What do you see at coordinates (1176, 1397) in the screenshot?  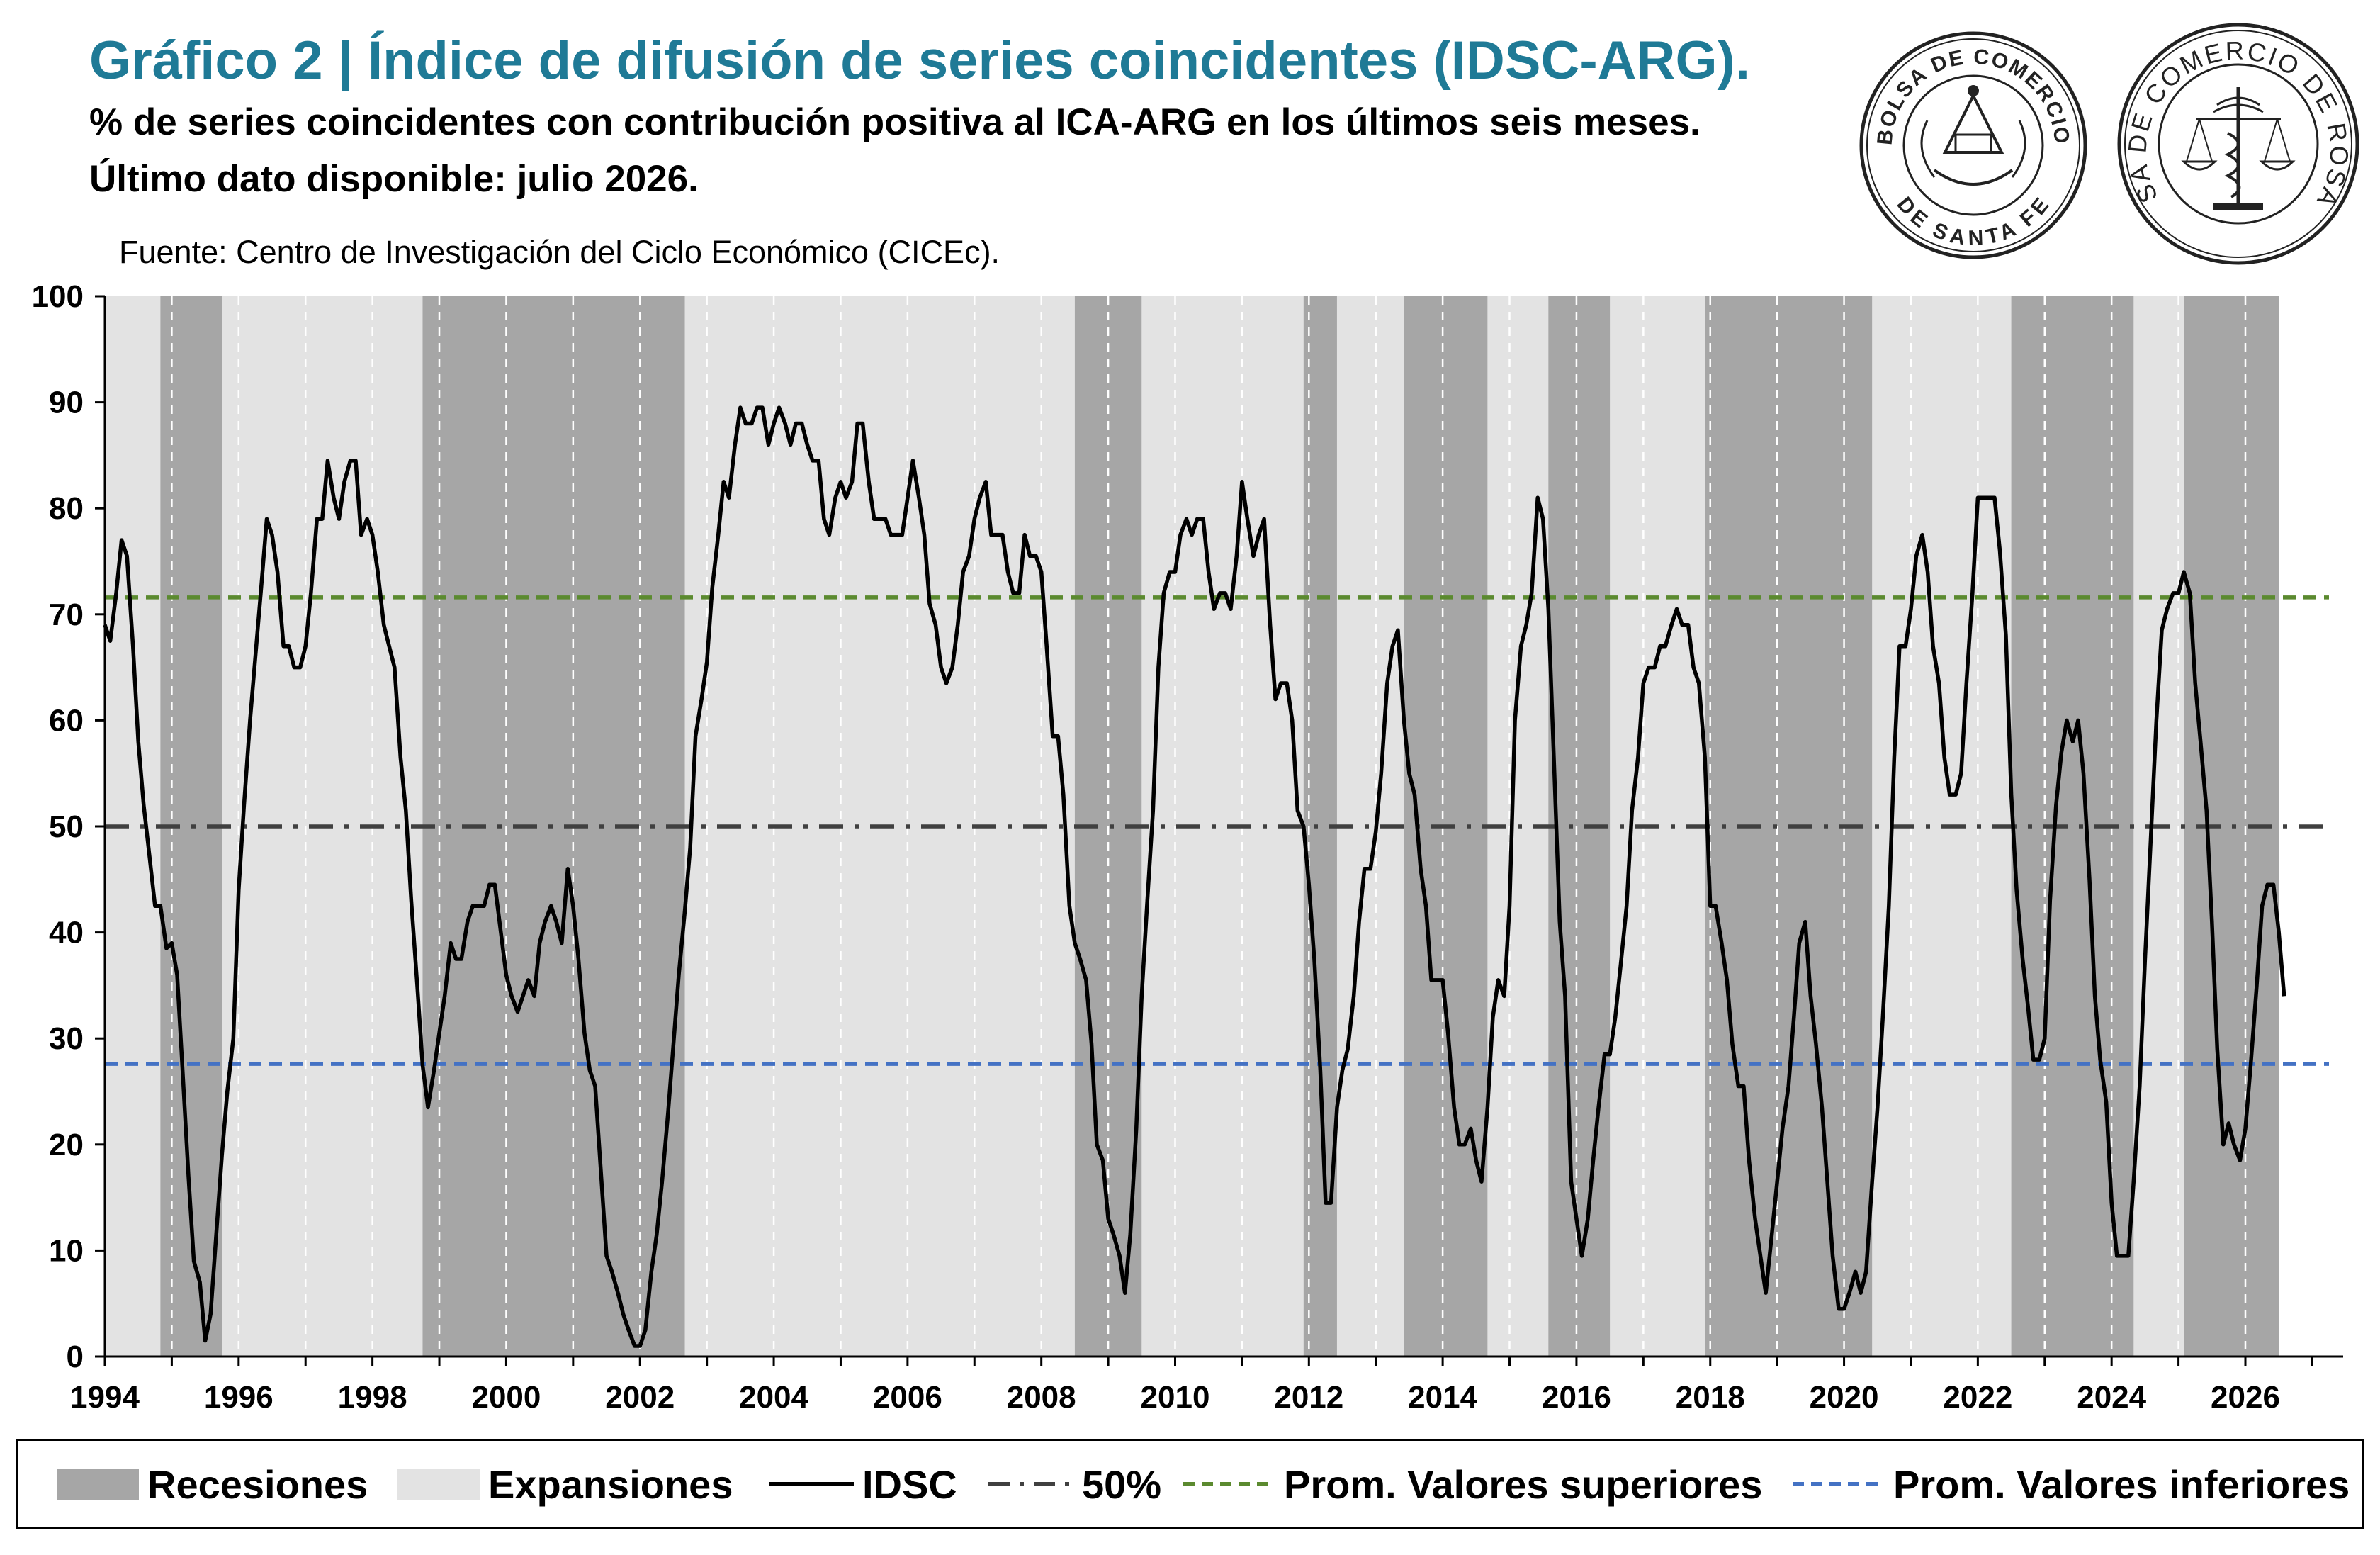 I see `x-tick-label-2010: 2010` at bounding box center [1176, 1397].